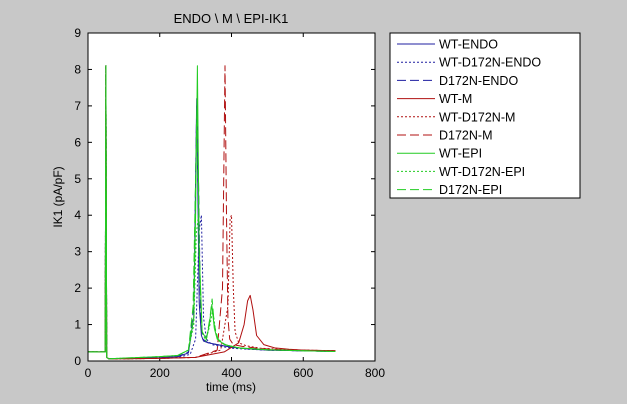 This screenshot has height=404, width=627. Describe the element at coordinates (77, 142) in the screenshot. I see `y-tick-label: 6` at that location.